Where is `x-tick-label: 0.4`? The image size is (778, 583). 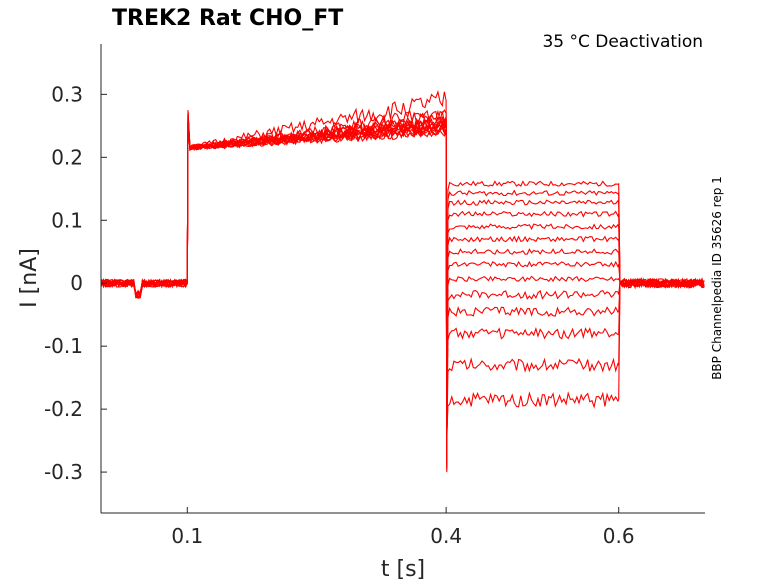
x-tick-label: 0.4 is located at coordinates (446, 536).